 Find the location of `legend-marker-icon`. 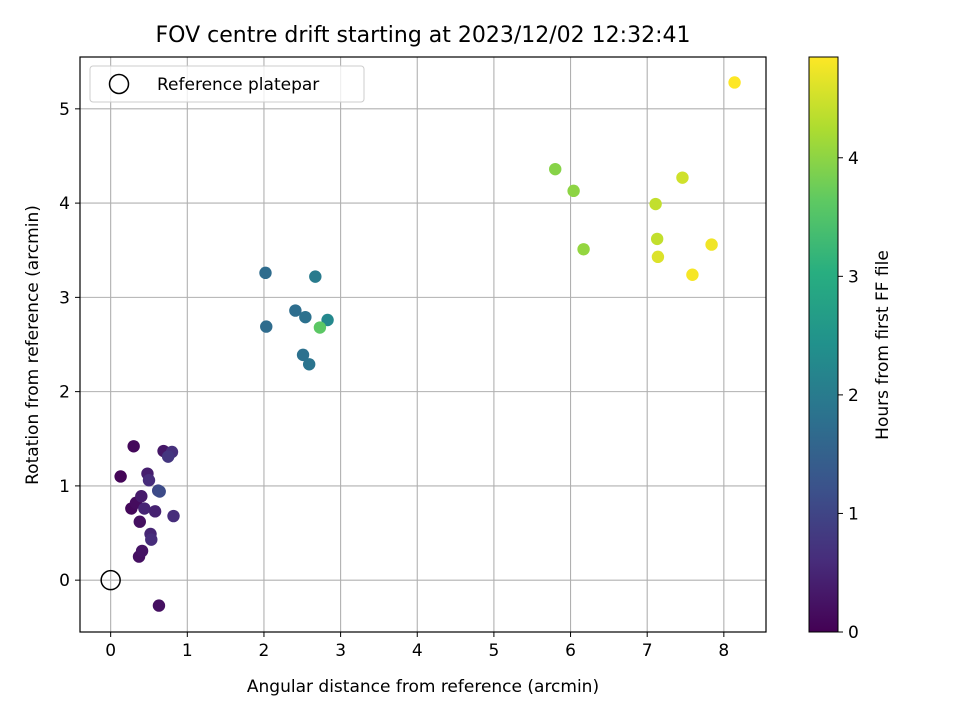

legend-marker-icon is located at coordinates (119, 84).